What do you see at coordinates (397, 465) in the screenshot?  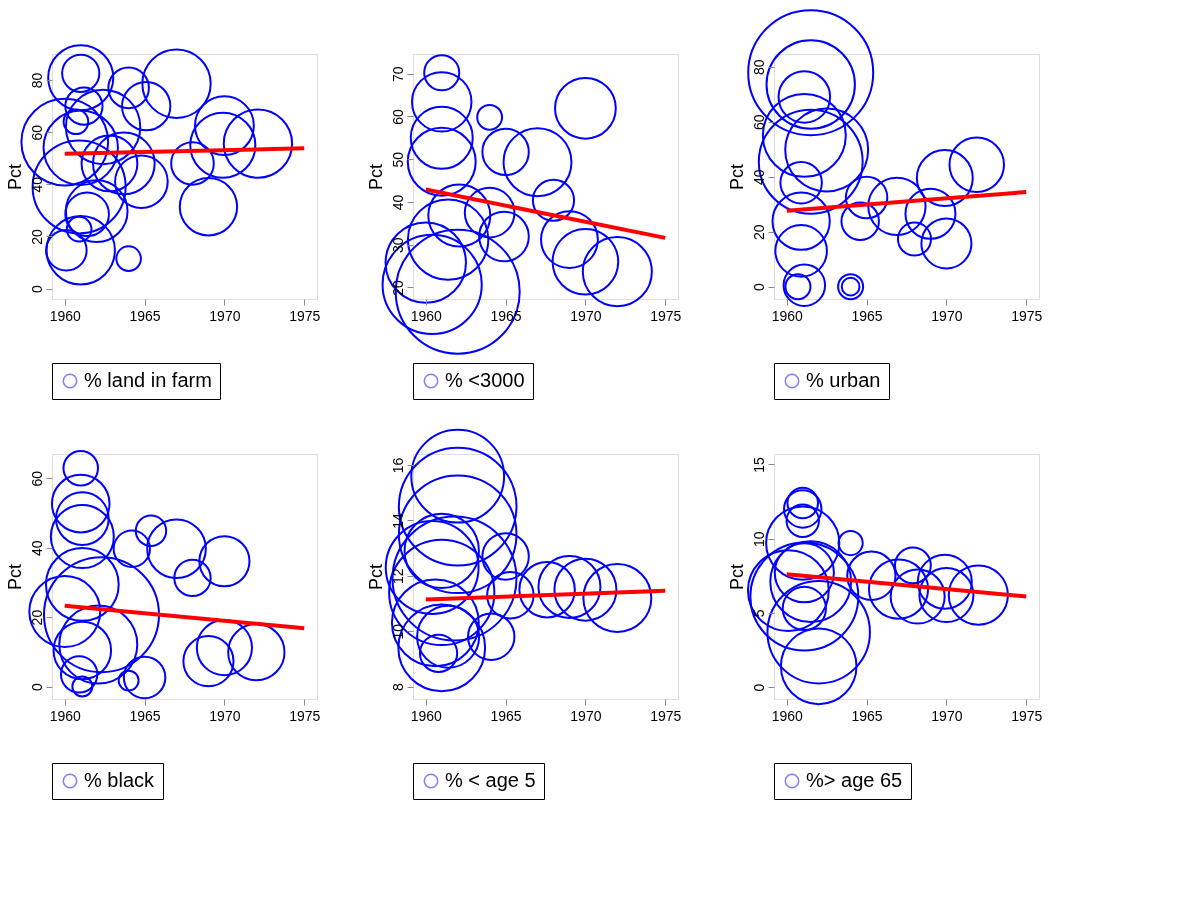 I see `y-tick-label: 16` at bounding box center [397, 465].